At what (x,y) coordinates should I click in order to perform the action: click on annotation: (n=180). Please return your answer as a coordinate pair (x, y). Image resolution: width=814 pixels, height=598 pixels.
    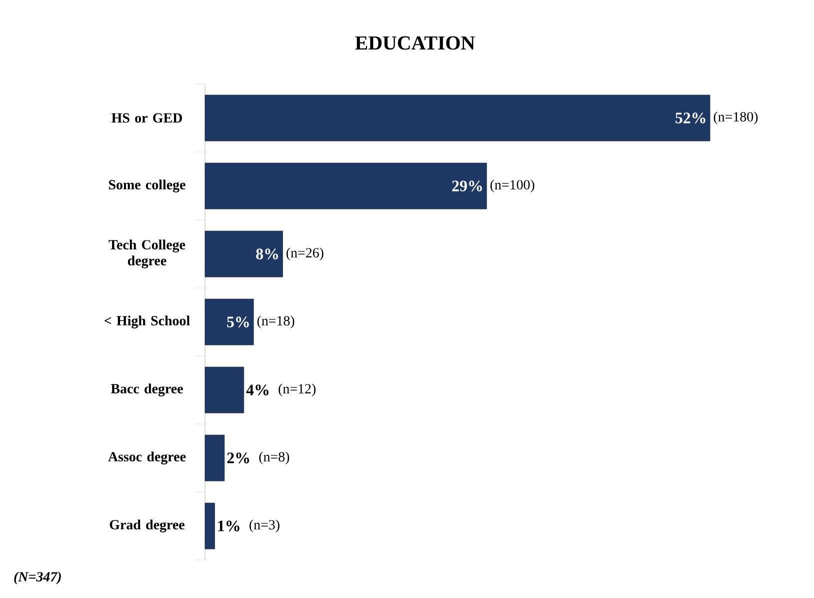
    Looking at the image, I should click on (736, 118).